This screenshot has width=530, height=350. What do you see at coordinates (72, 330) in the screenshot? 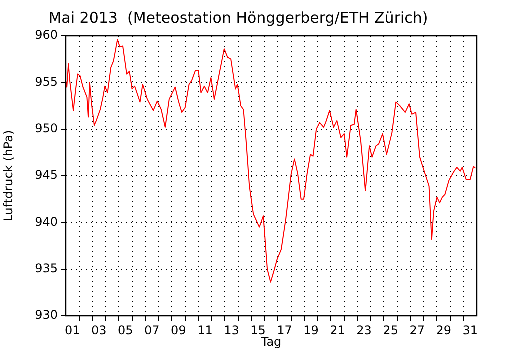
I see `x-tick-label: 01` at bounding box center [72, 330].